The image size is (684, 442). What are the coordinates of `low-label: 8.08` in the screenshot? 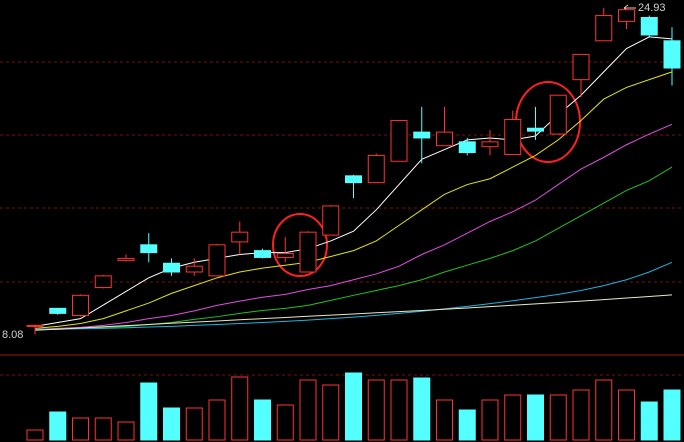 It's located at (12, 335).